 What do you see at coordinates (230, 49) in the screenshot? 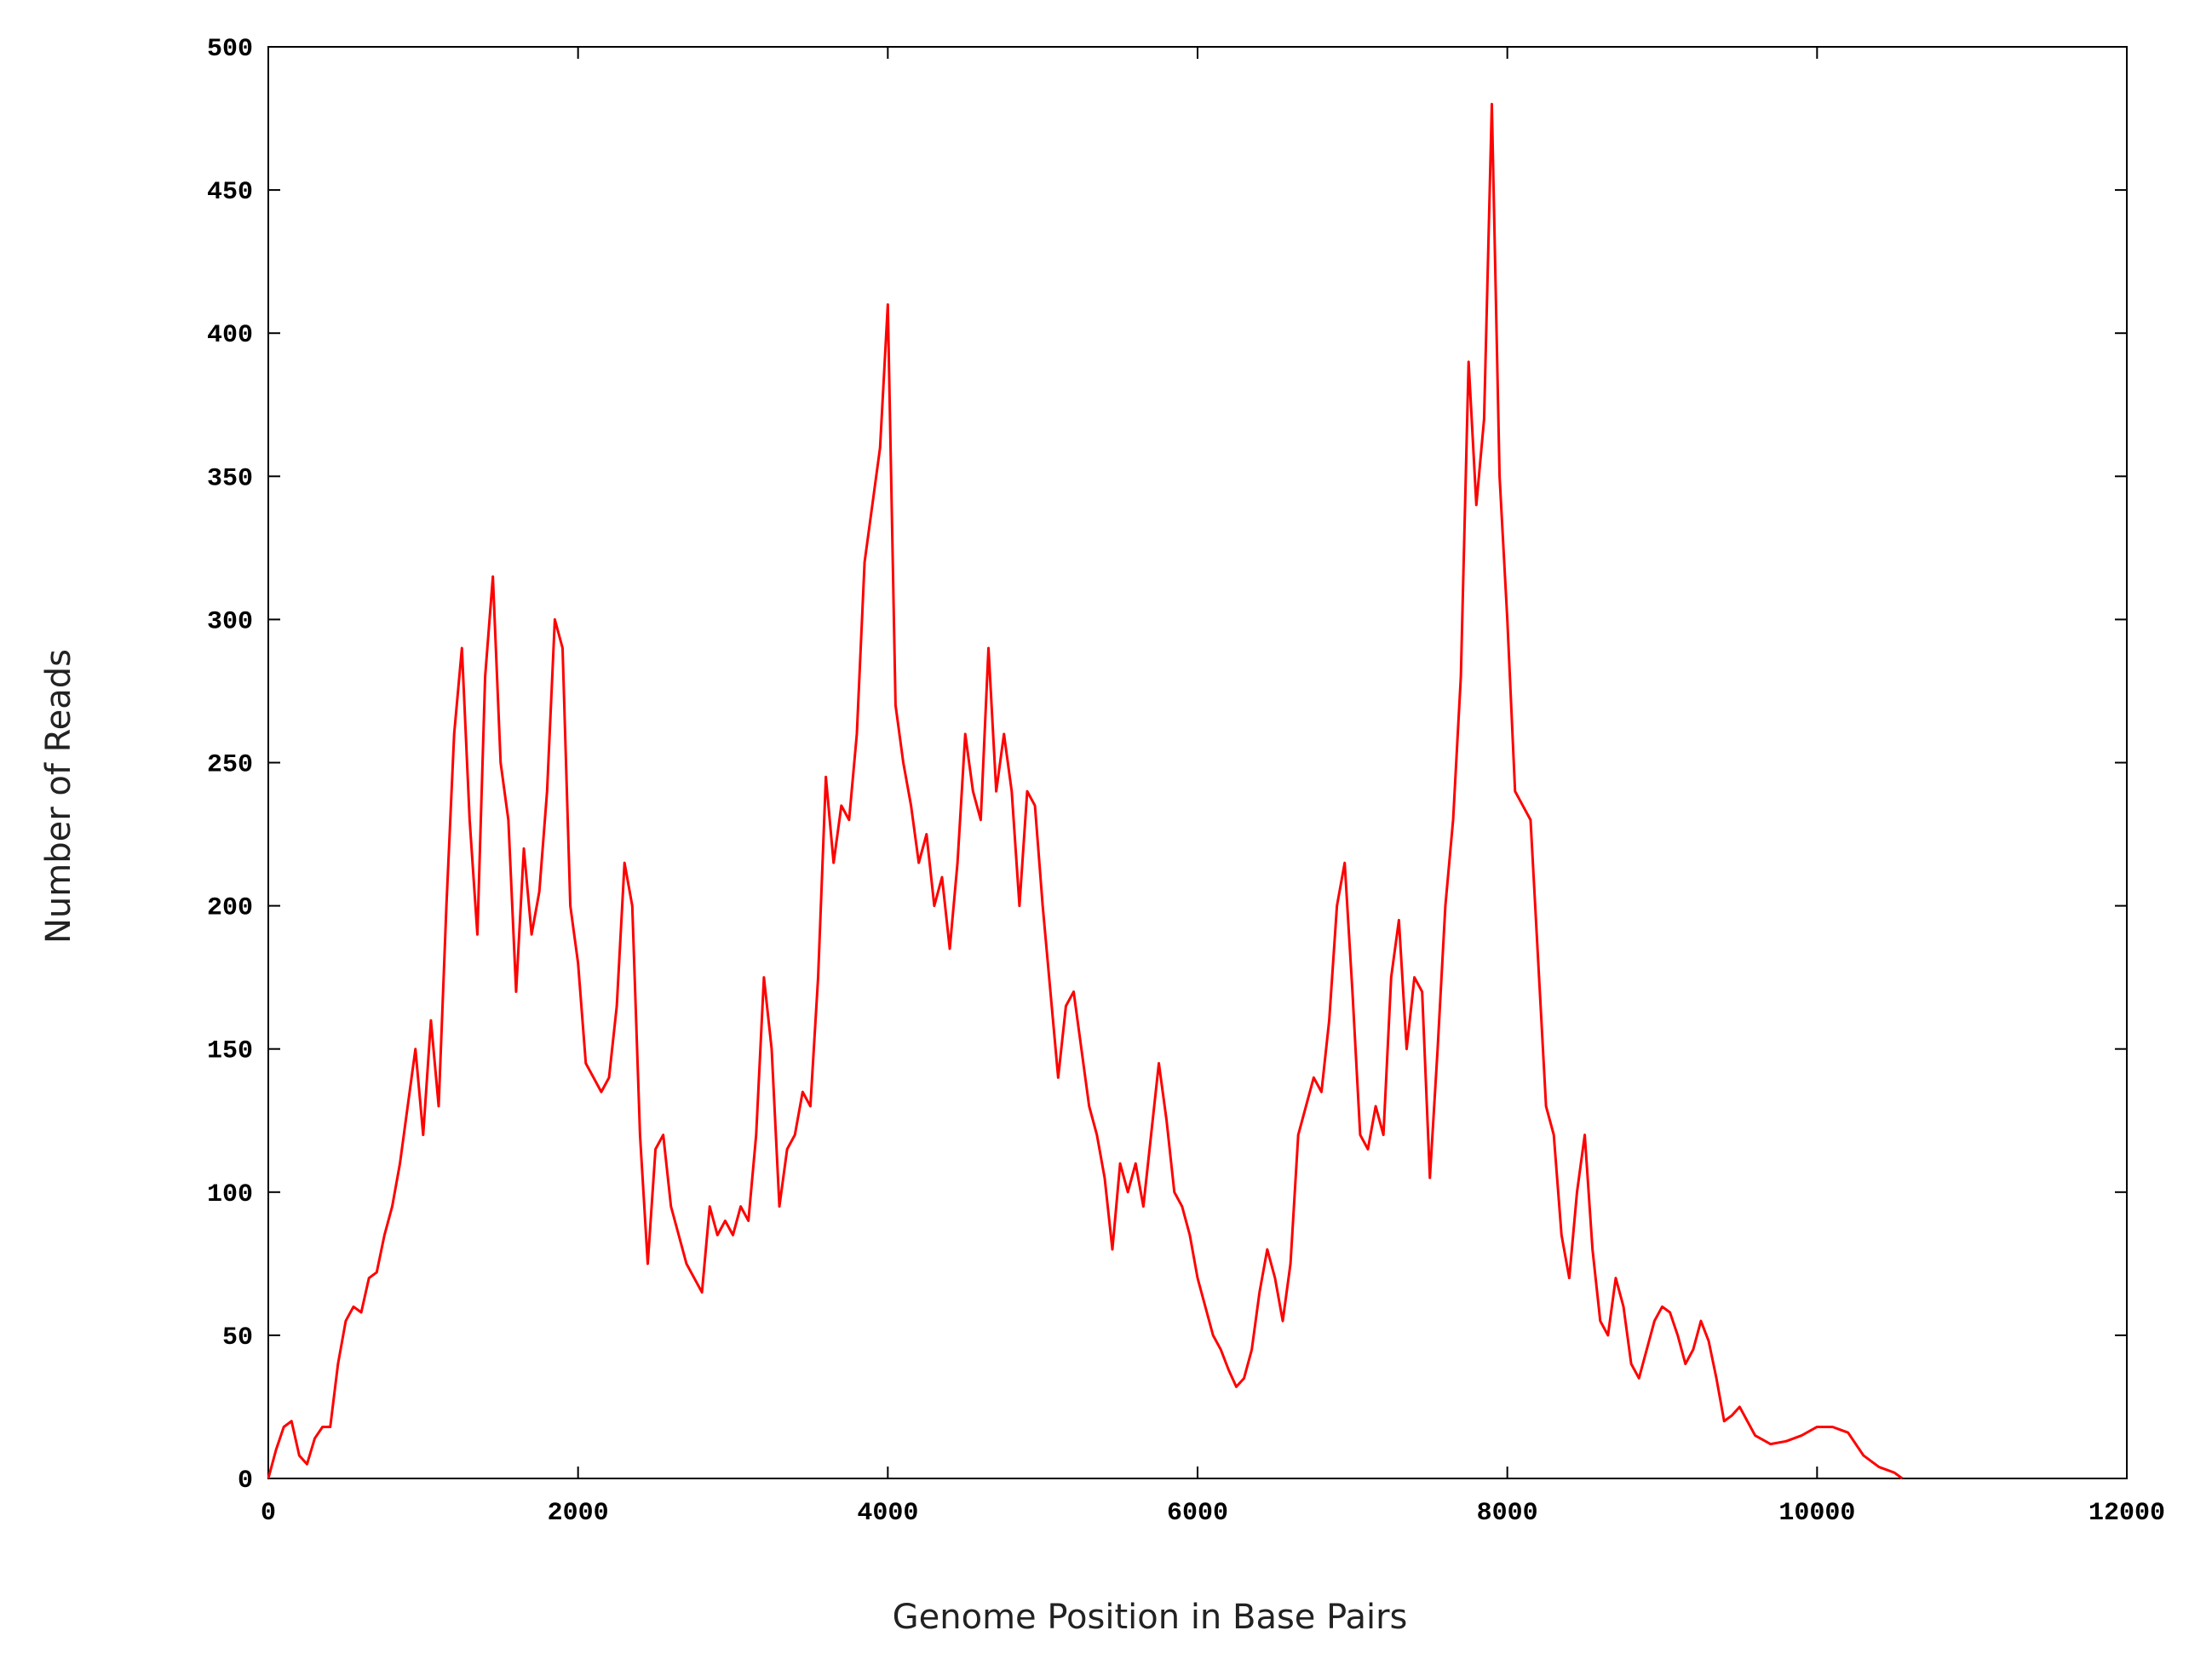
I see `y-tick-label: 500` at bounding box center [230, 49].